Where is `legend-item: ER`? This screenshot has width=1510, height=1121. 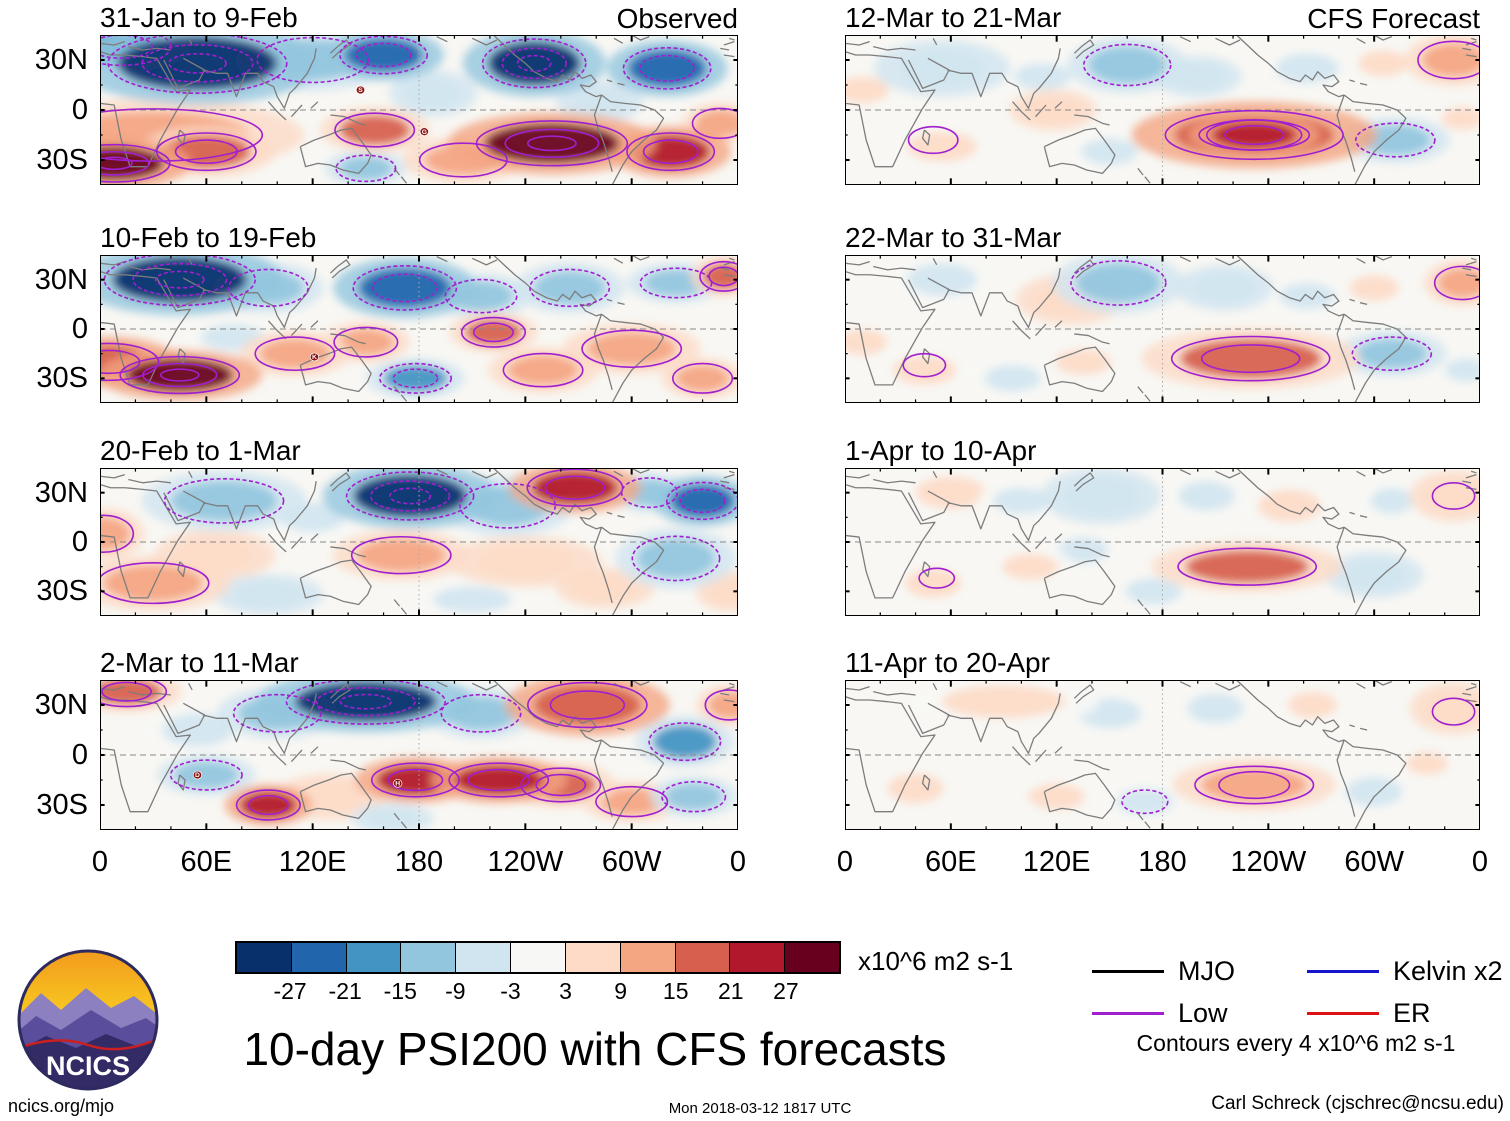
legend-item: ER is located at coordinates (1369, 1013).